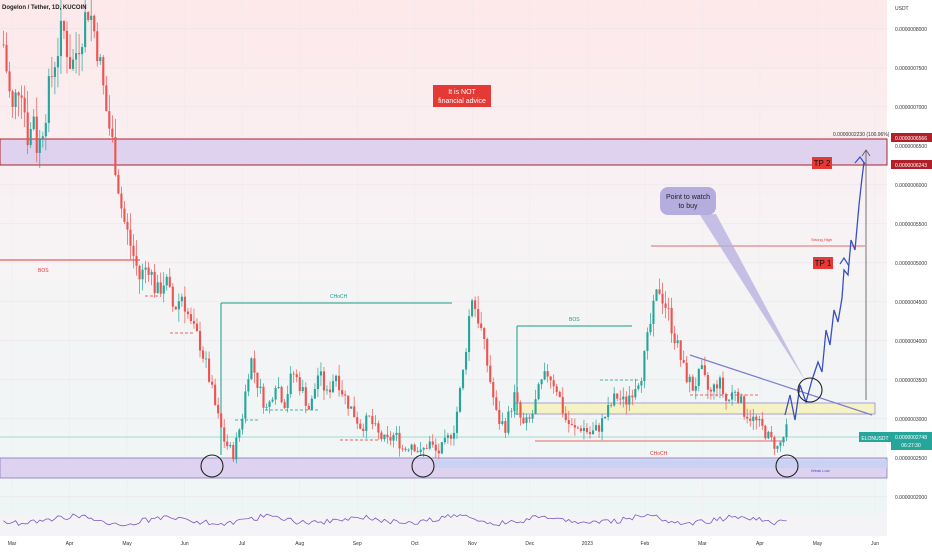  Describe the element at coordinates (844, 261) in the screenshot. I see `tp1-arrow` at that location.